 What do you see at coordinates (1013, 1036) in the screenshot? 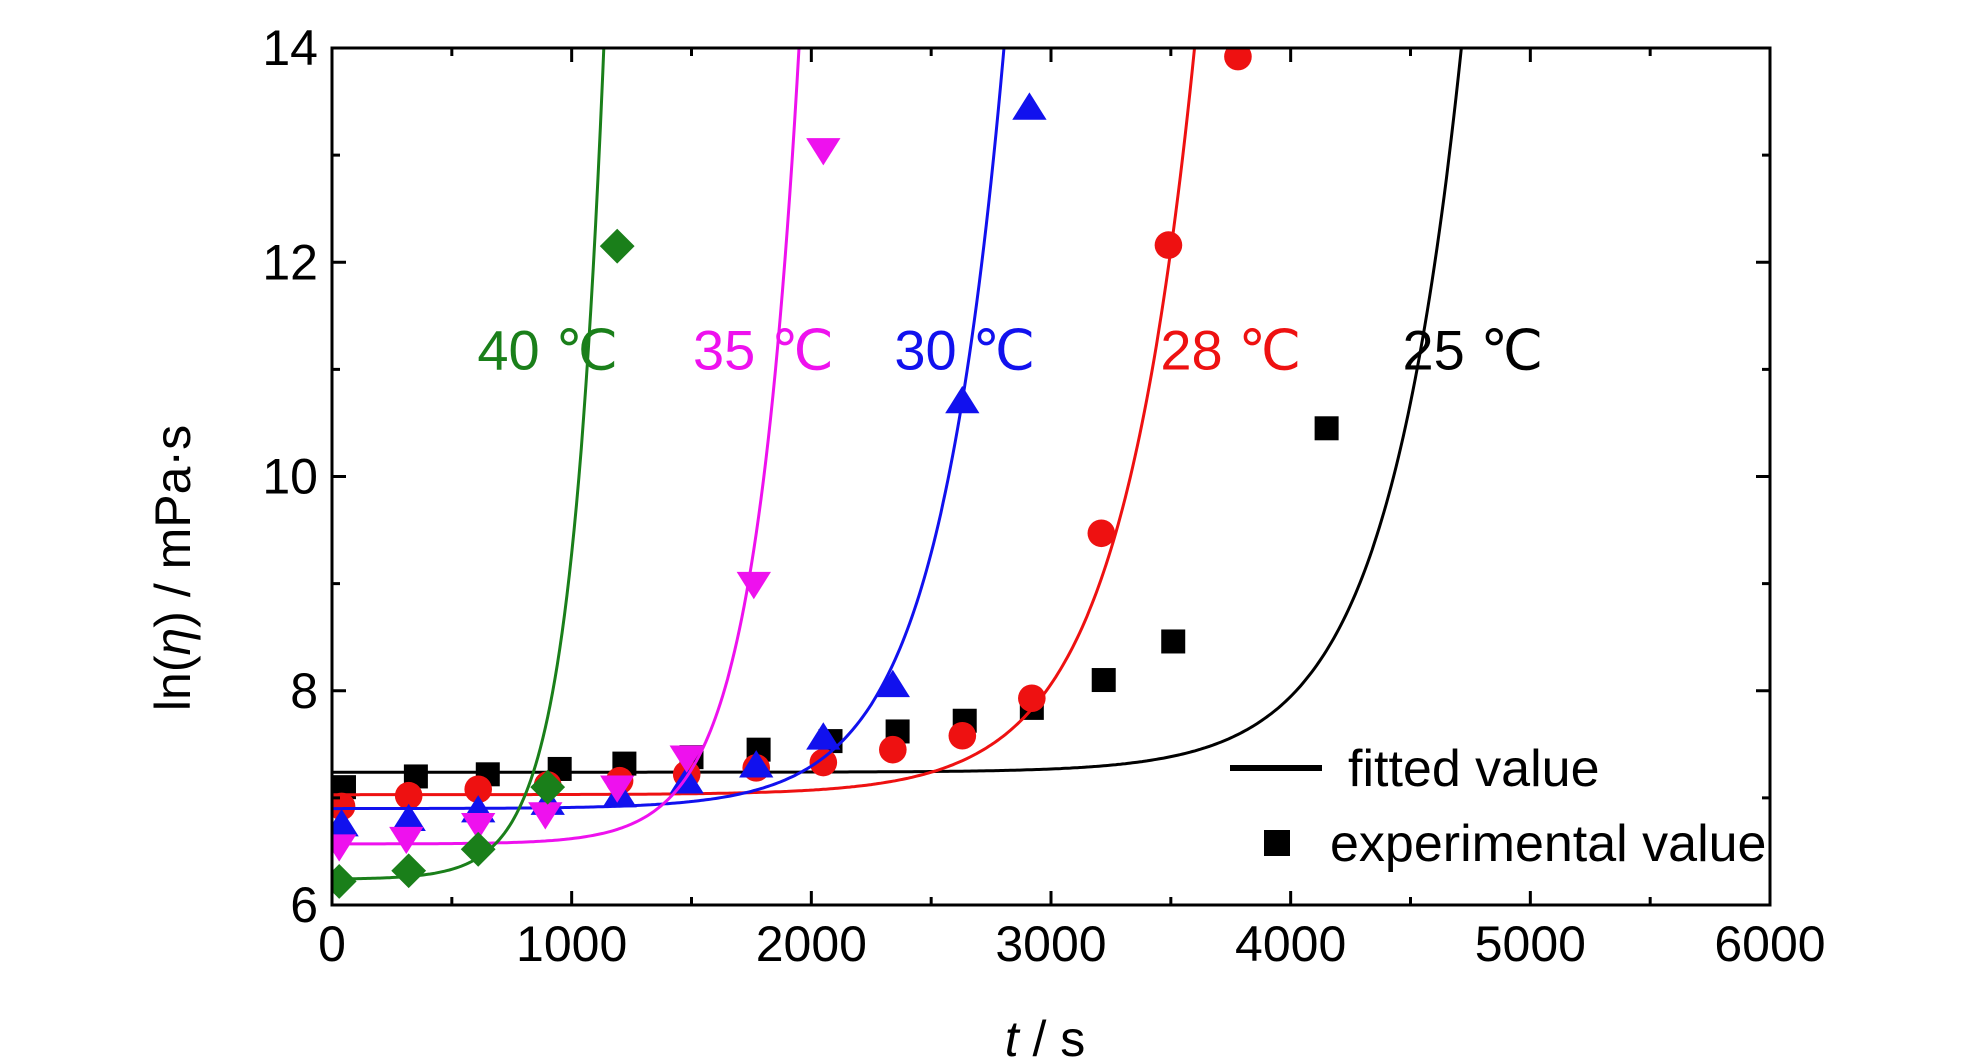
I see `x-axis-label-var: t` at bounding box center [1013, 1036].